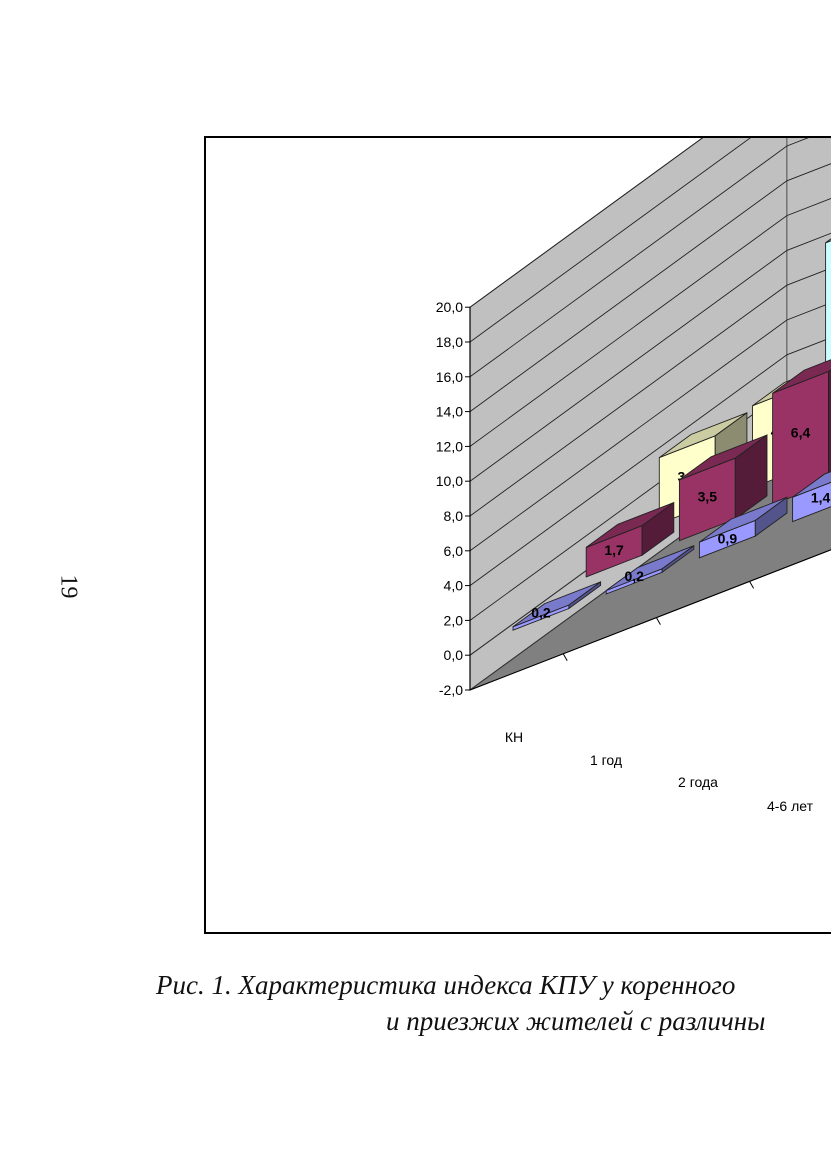 This screenshot has height=1174, width=831. What do you see at coordinates (449, 412) in the screenshot?
I see `y-tick-label: 14,0` at bounding box center [449, 412].